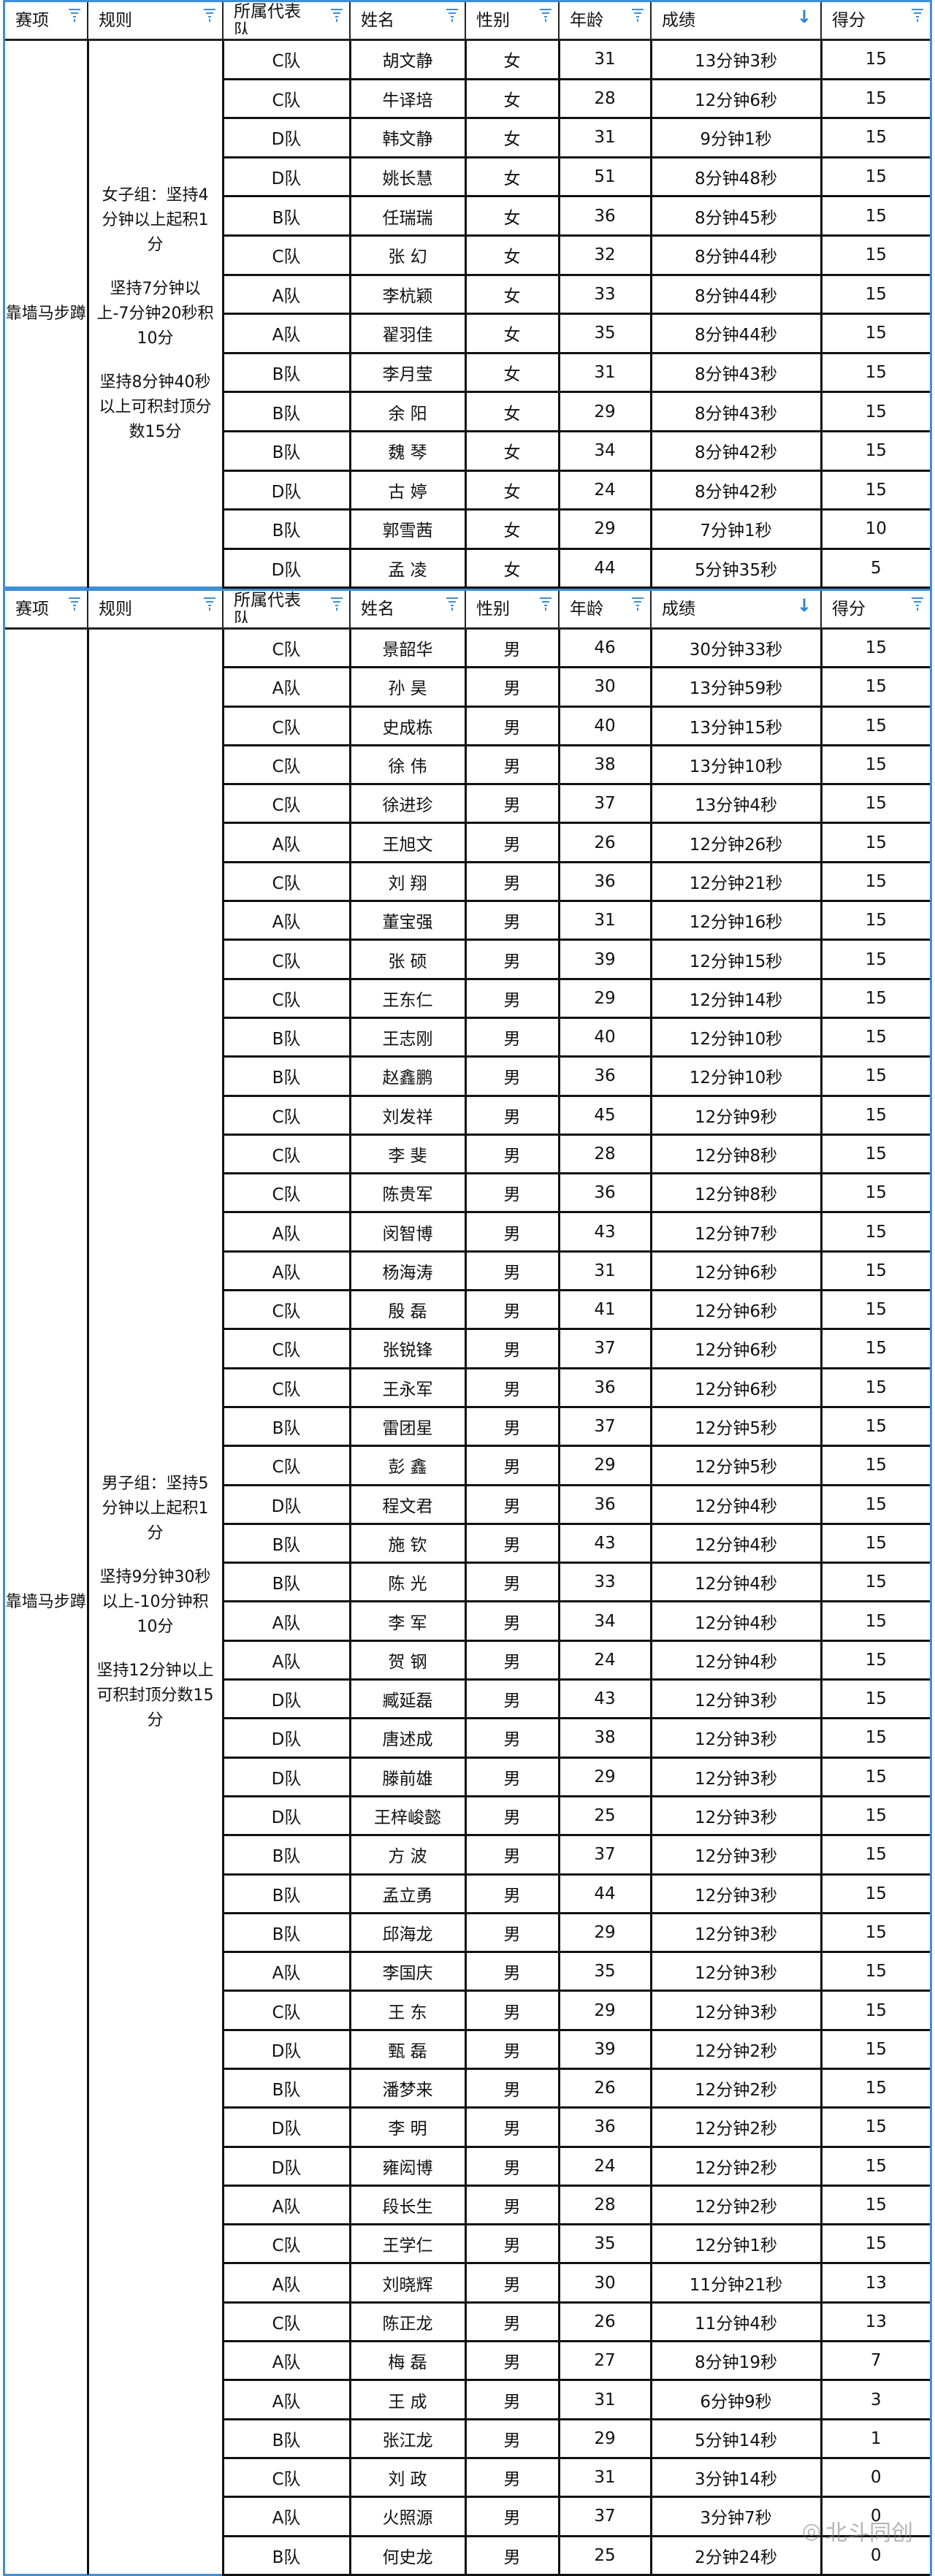 This screenshot has height=2576, width=935. I want to click on name-cell: 孟立勇, so click(407, 1893).